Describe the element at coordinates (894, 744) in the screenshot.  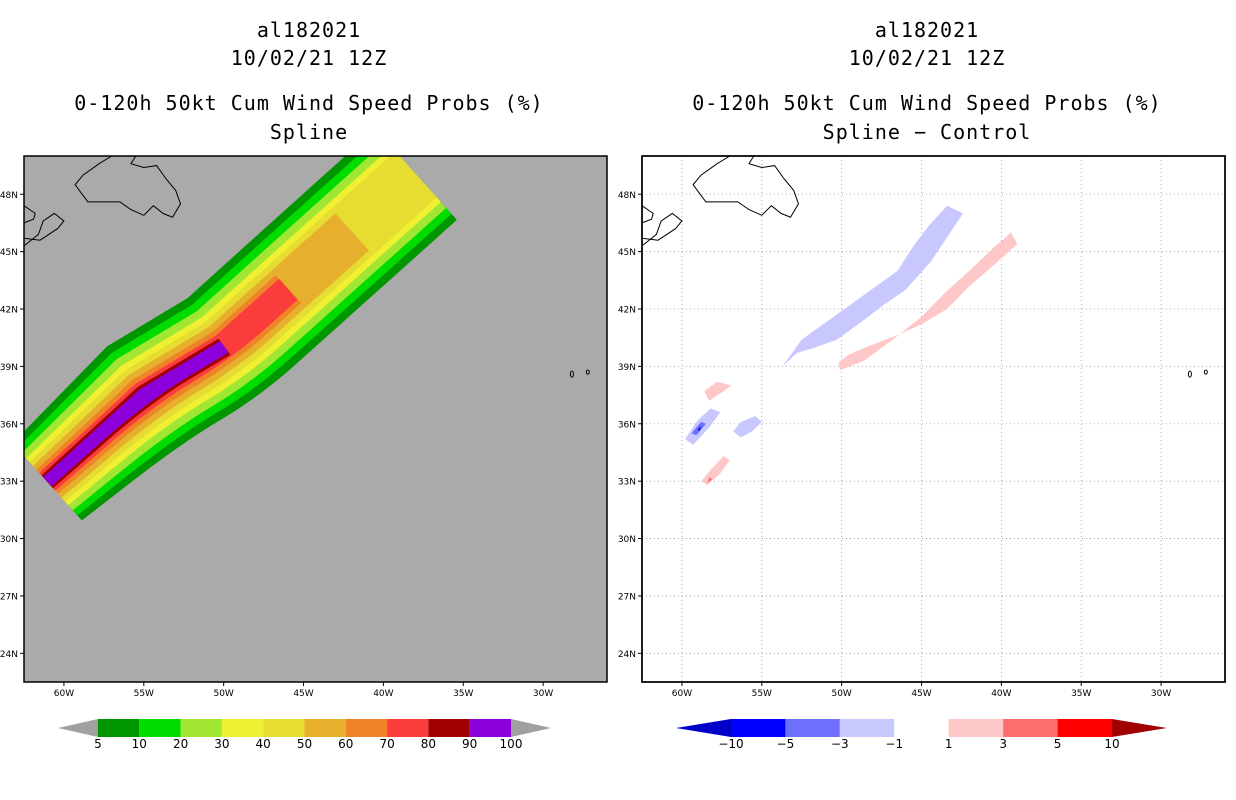
I see `colorbar-label: −1` at that location.